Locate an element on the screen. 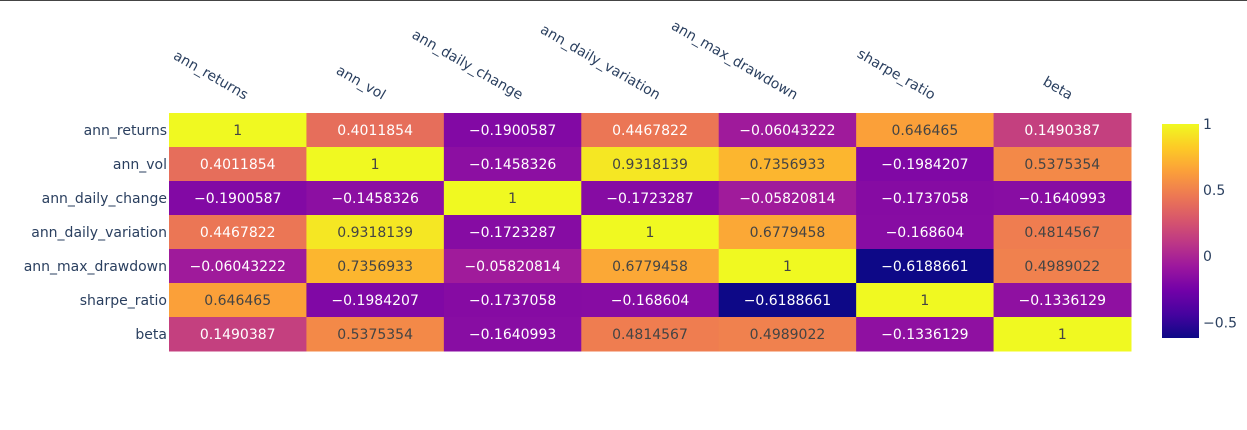 Image resolution: width=1247 pixels, height=430 pixels. heatmap-cell-ann_daily_change-ann_max_drawdown is located at coordinates (787, 198).